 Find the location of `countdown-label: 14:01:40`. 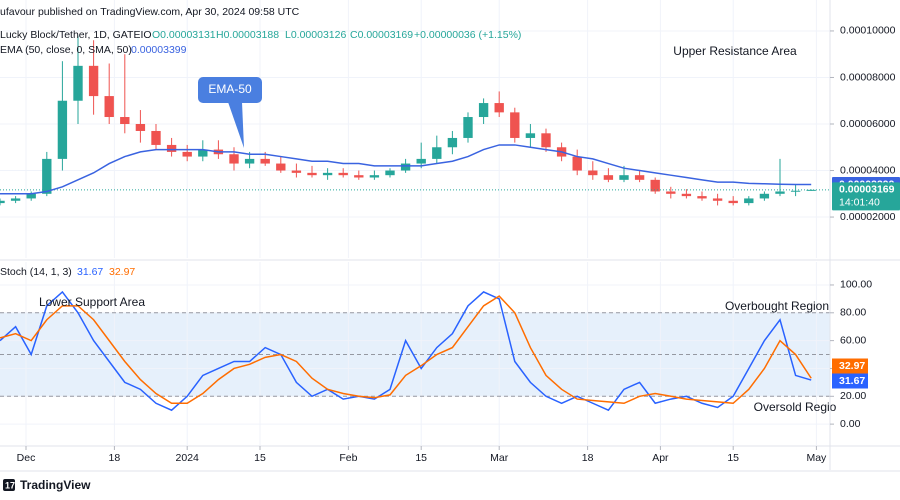

countdown-label: 14:01:40 is located at coordinates (859, 203).